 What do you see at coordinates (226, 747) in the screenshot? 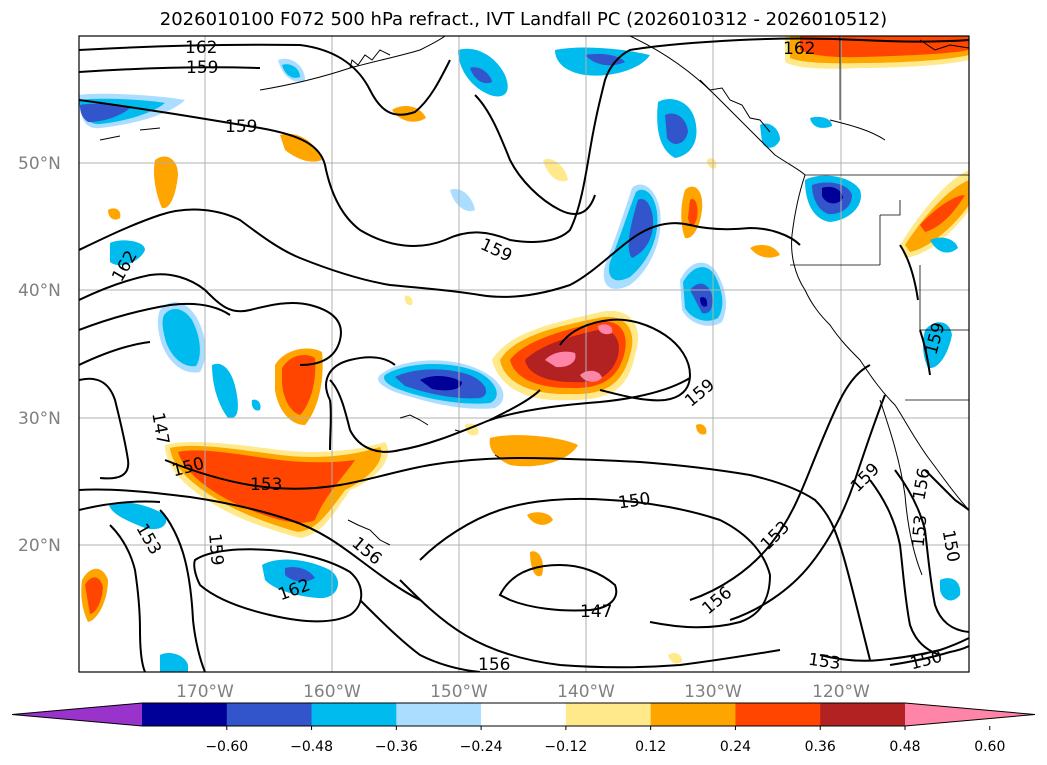
I see `colorbar-tick-label: −0.60` at bounding box center [226, 747].